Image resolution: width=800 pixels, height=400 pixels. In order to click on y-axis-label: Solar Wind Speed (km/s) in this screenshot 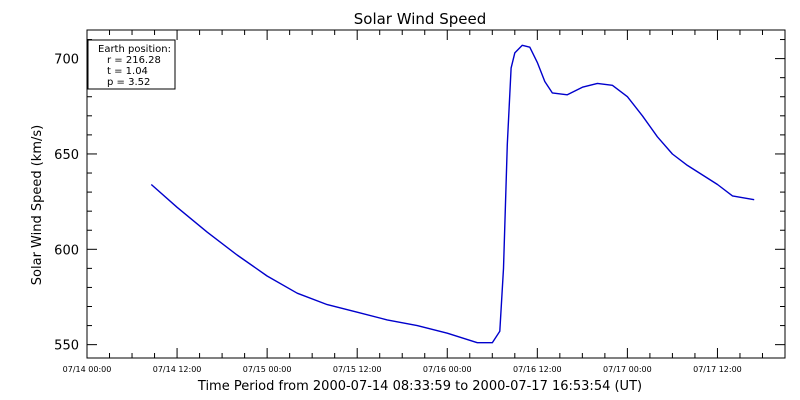, I will do `click(37, 205)`.